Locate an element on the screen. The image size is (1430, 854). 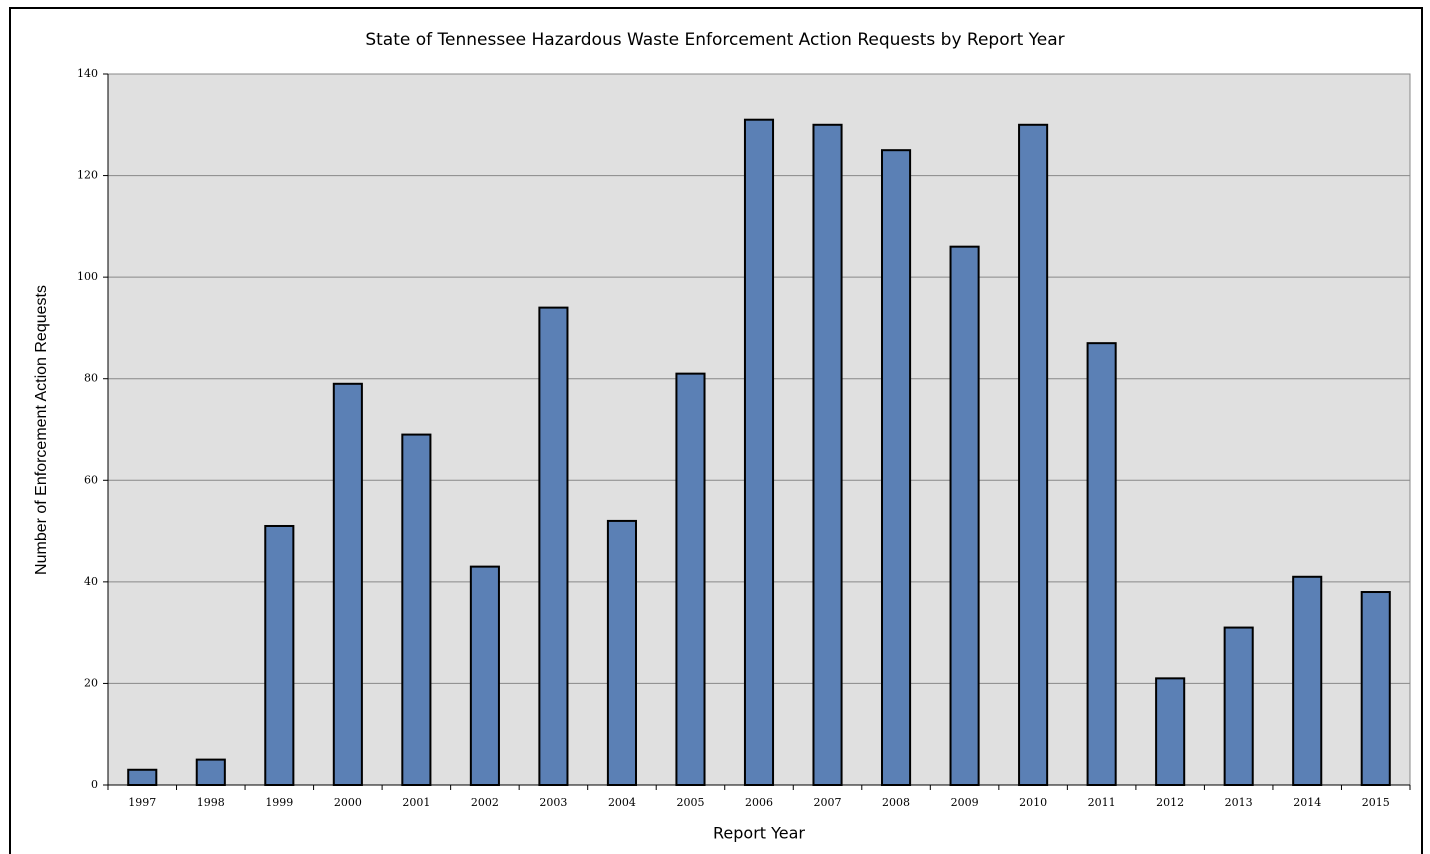
x-tick-label: 2000 is located at coordinates (348, 802).